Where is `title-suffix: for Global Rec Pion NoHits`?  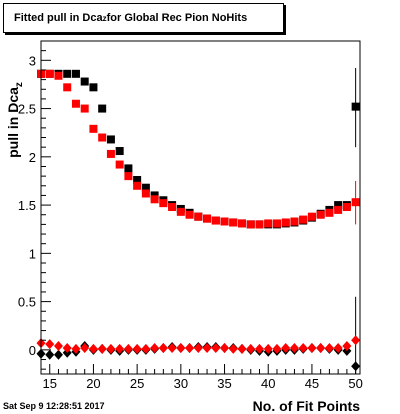
title-suffix: for Global Rec Pion NoHits is located at coordinates (177, 18).